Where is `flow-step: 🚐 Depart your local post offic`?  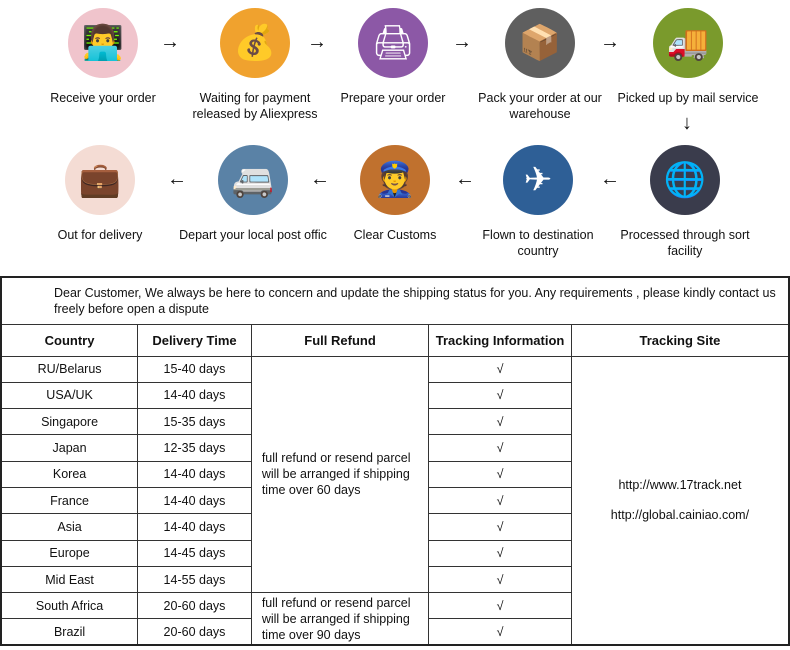
flow-step: 🚐 Depart your local post offic is located at coordinates (253, 194).